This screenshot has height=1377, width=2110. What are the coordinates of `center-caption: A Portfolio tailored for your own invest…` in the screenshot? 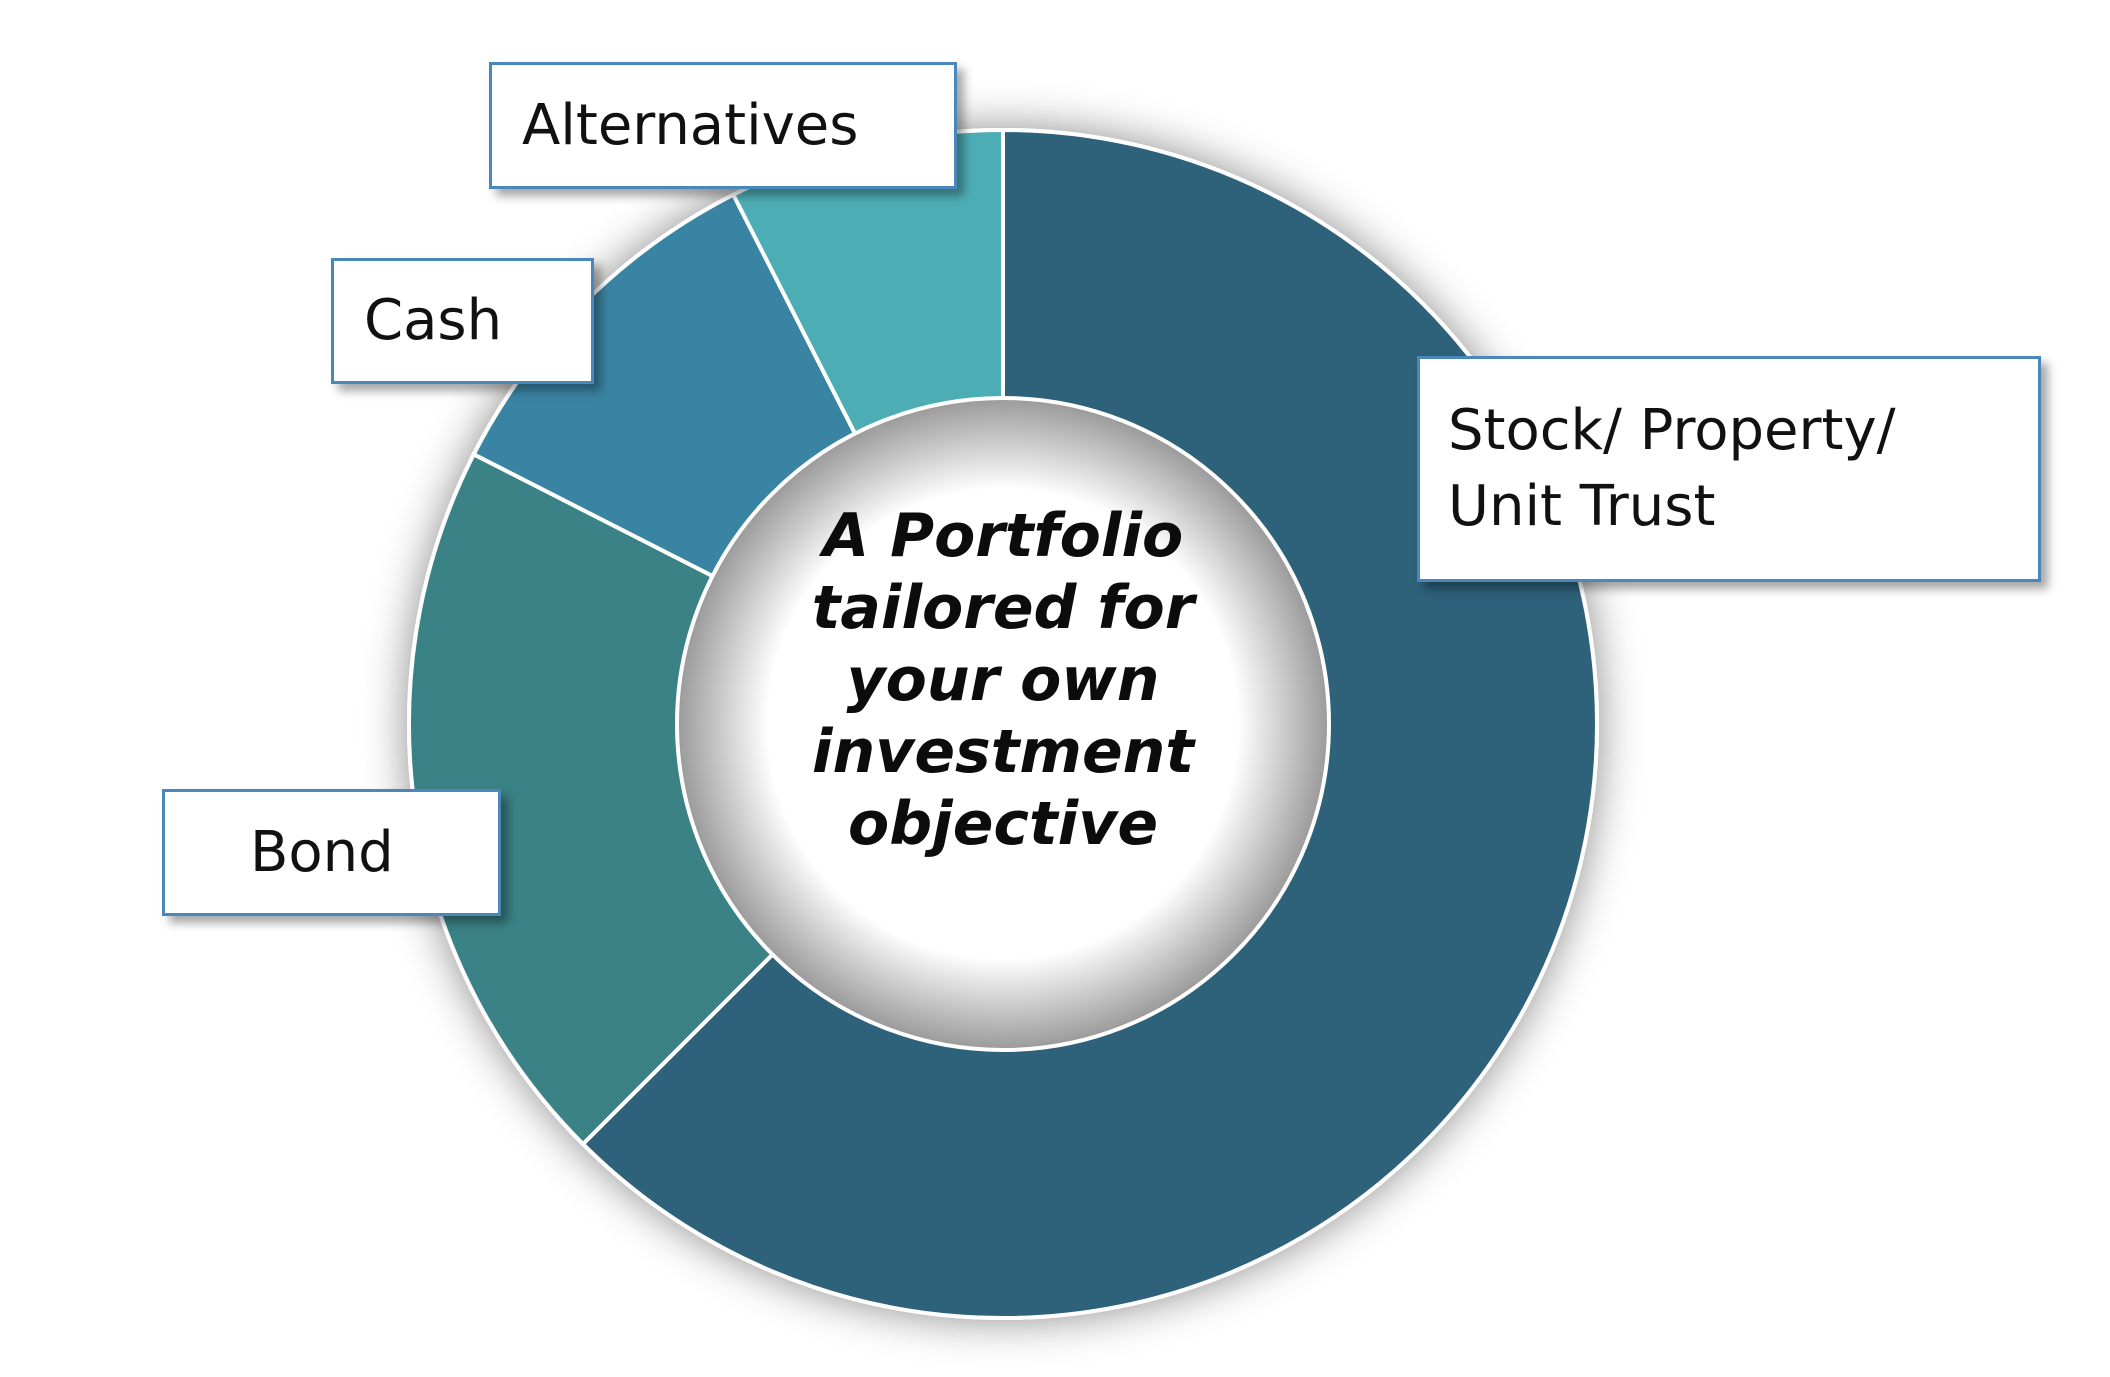 It's located at (1003, 680).